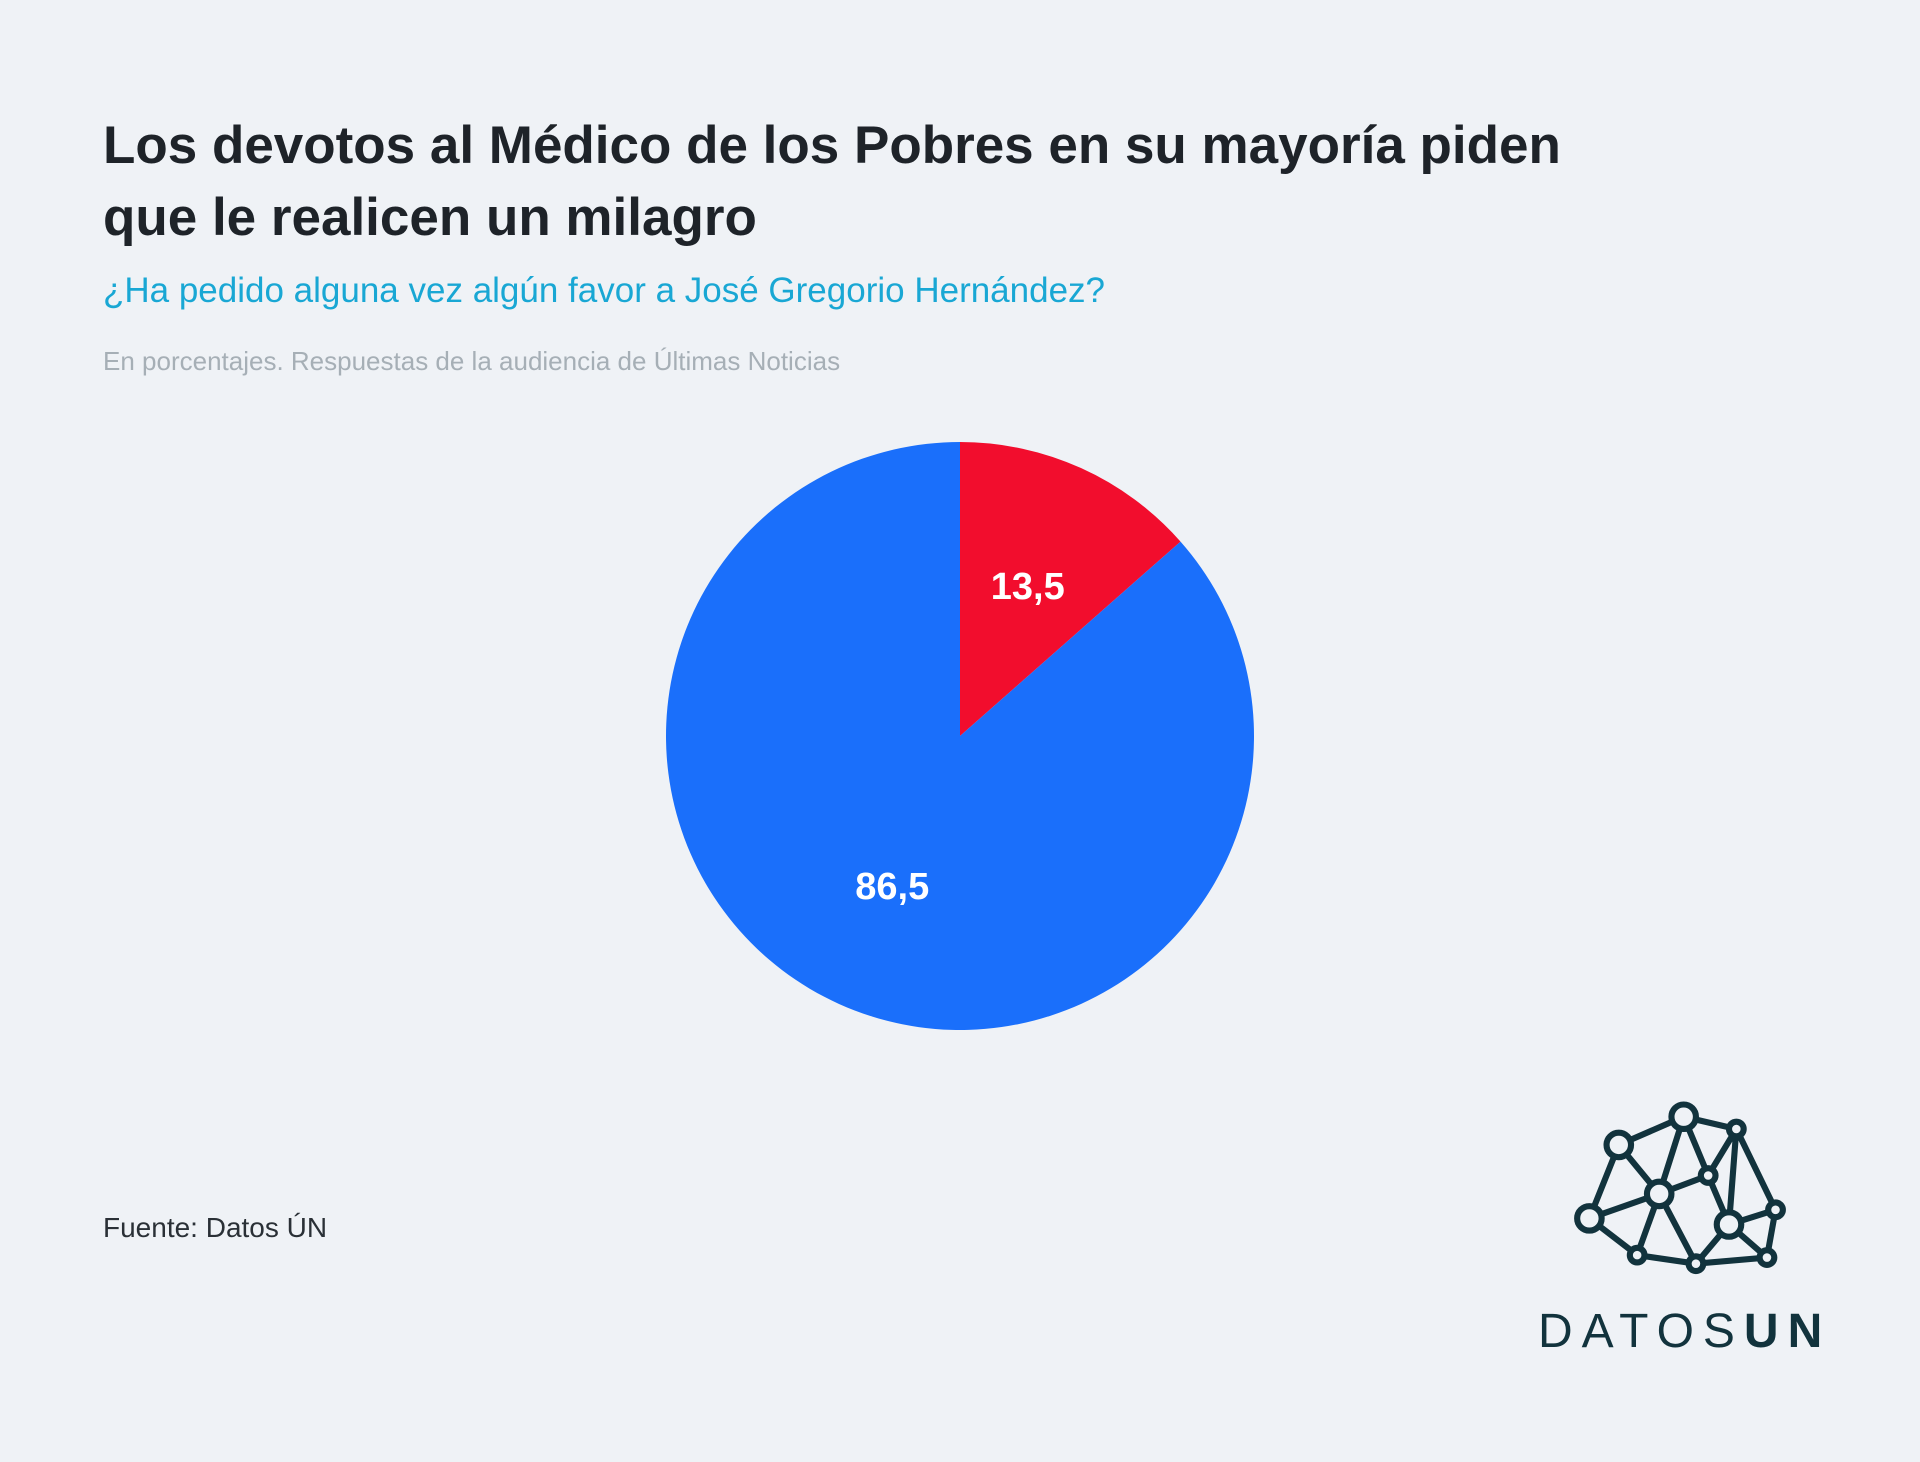  What do you see at coordinates (1787, 1331) in the screenshot?
I see `logo-text-bold: UN` at bounding box center [1787, 1331].